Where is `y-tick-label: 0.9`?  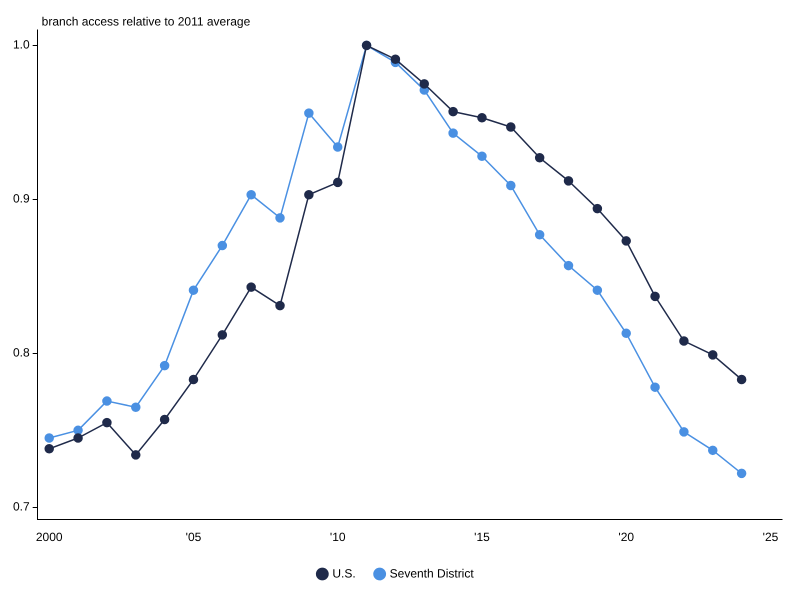
y-tick-label: 0.9 is located at coordinates (21, 199).